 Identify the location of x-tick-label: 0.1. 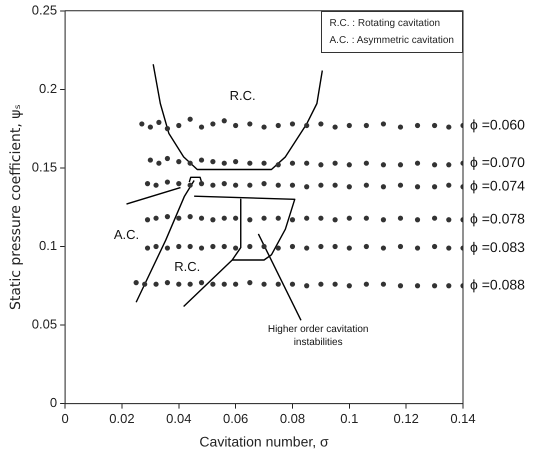
(349, 418).